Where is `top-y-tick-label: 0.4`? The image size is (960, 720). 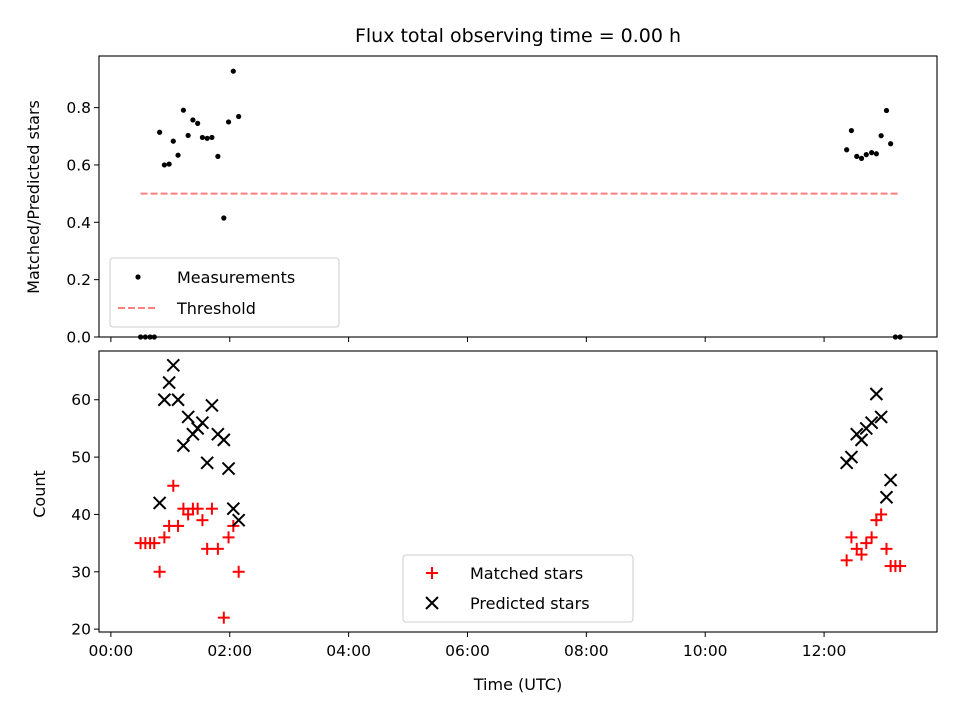
top-y-tick-label: 0.4 is located at coordinates (78, 223).